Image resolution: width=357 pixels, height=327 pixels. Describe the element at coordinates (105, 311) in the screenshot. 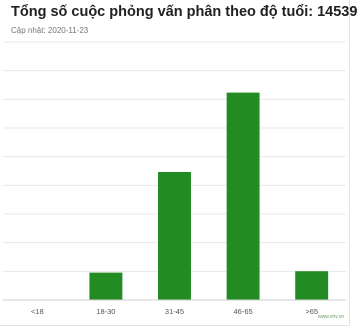

I see `x-tick-label: 18-30` at that location.